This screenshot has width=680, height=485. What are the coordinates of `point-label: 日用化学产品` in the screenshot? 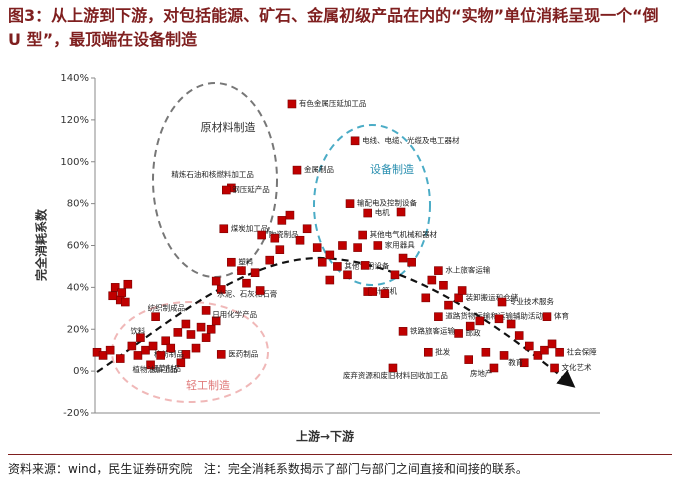 It's located at (234, 314).